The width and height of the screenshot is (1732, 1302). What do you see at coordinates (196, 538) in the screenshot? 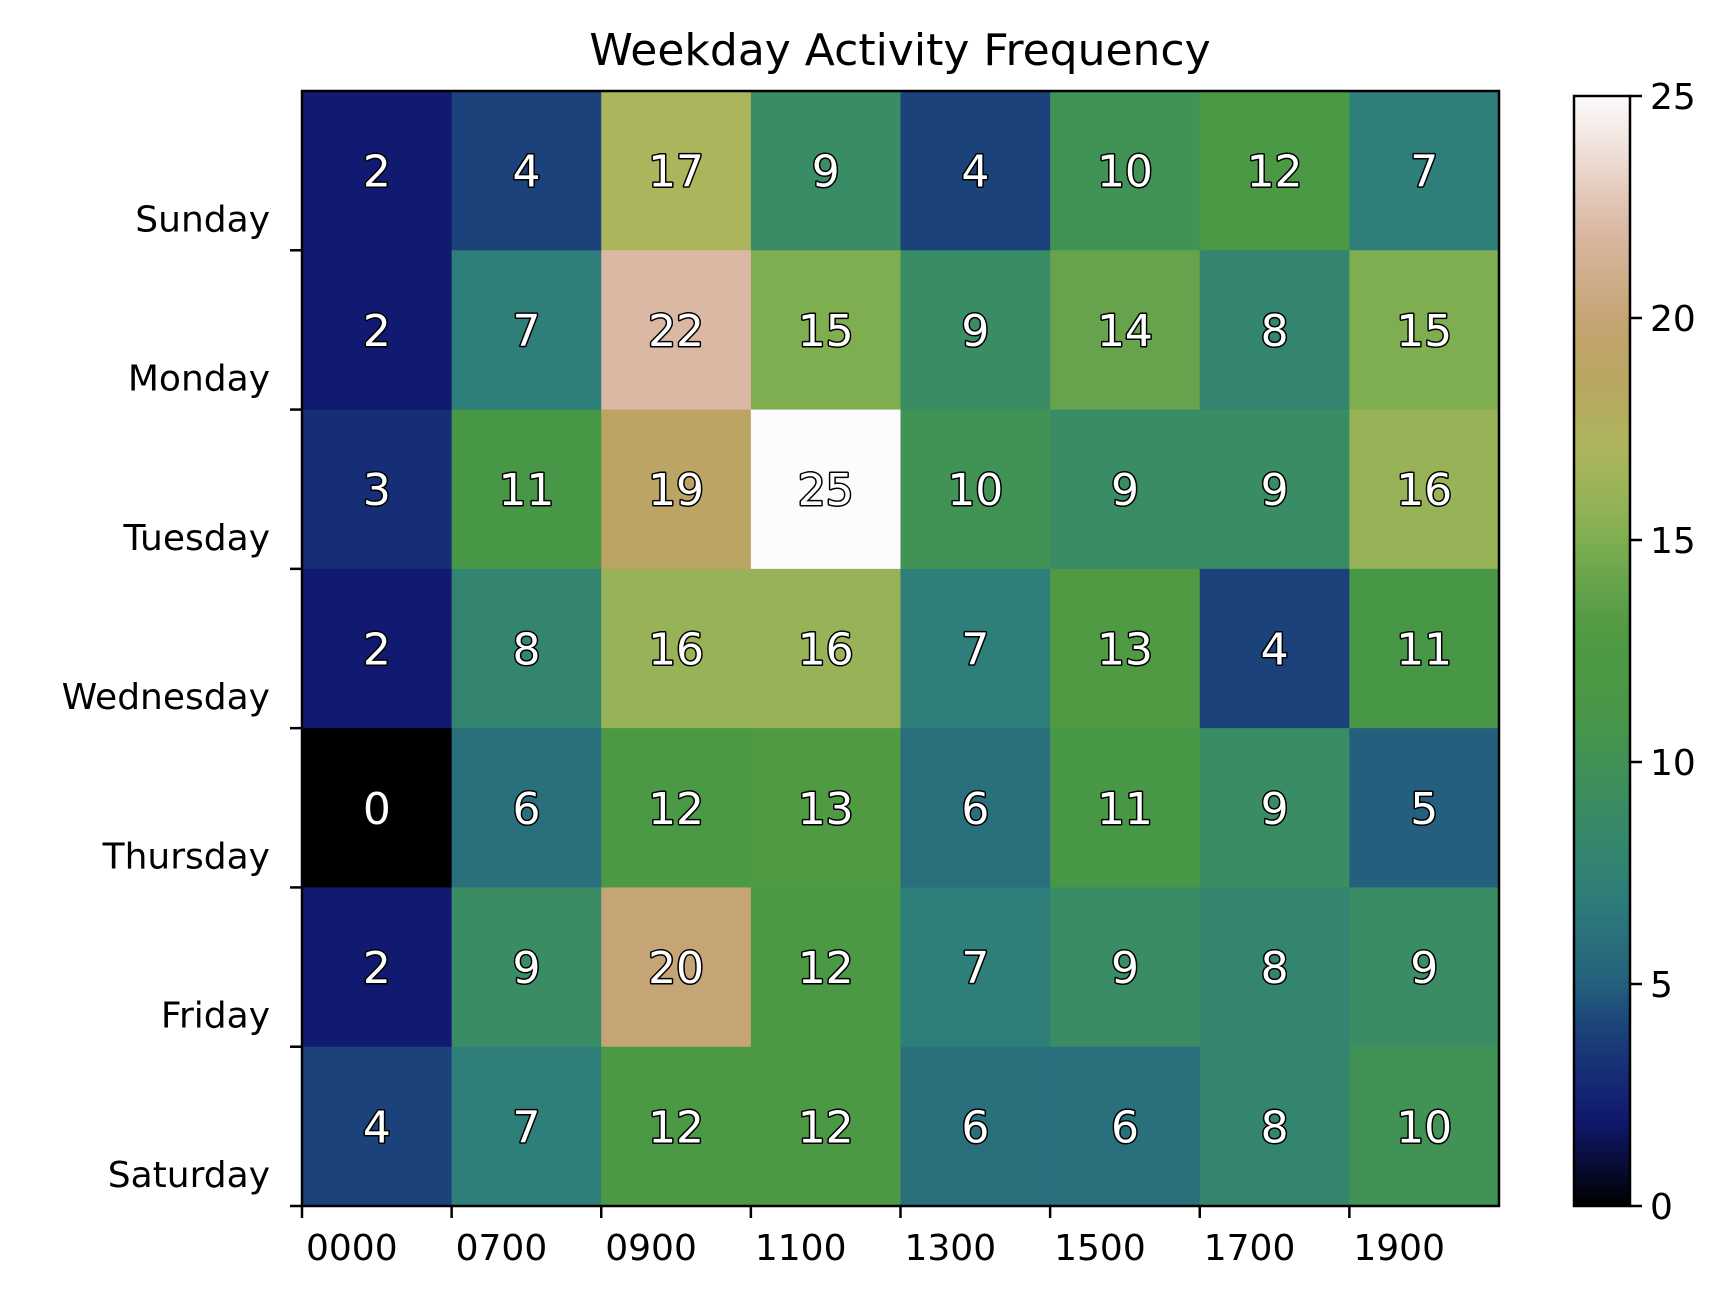
I see `y-tick-label: Tuesday` at bounding box center [196, 538].